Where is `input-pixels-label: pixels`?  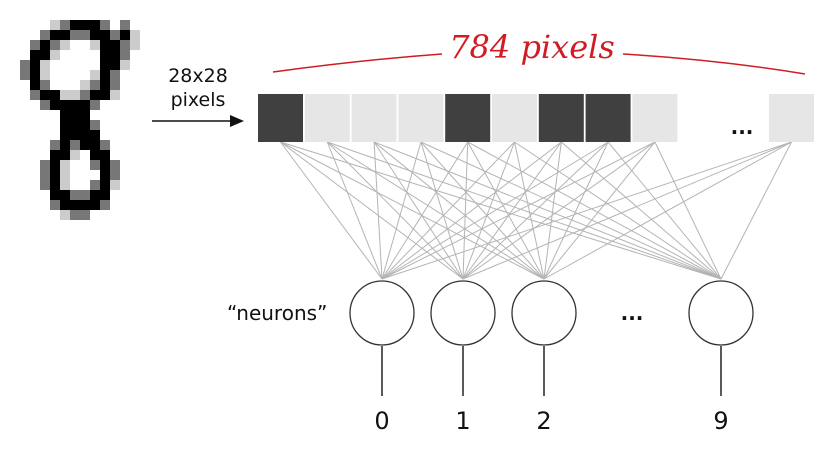 input-pixels-label: pixels is located at coordinates (198, 100).